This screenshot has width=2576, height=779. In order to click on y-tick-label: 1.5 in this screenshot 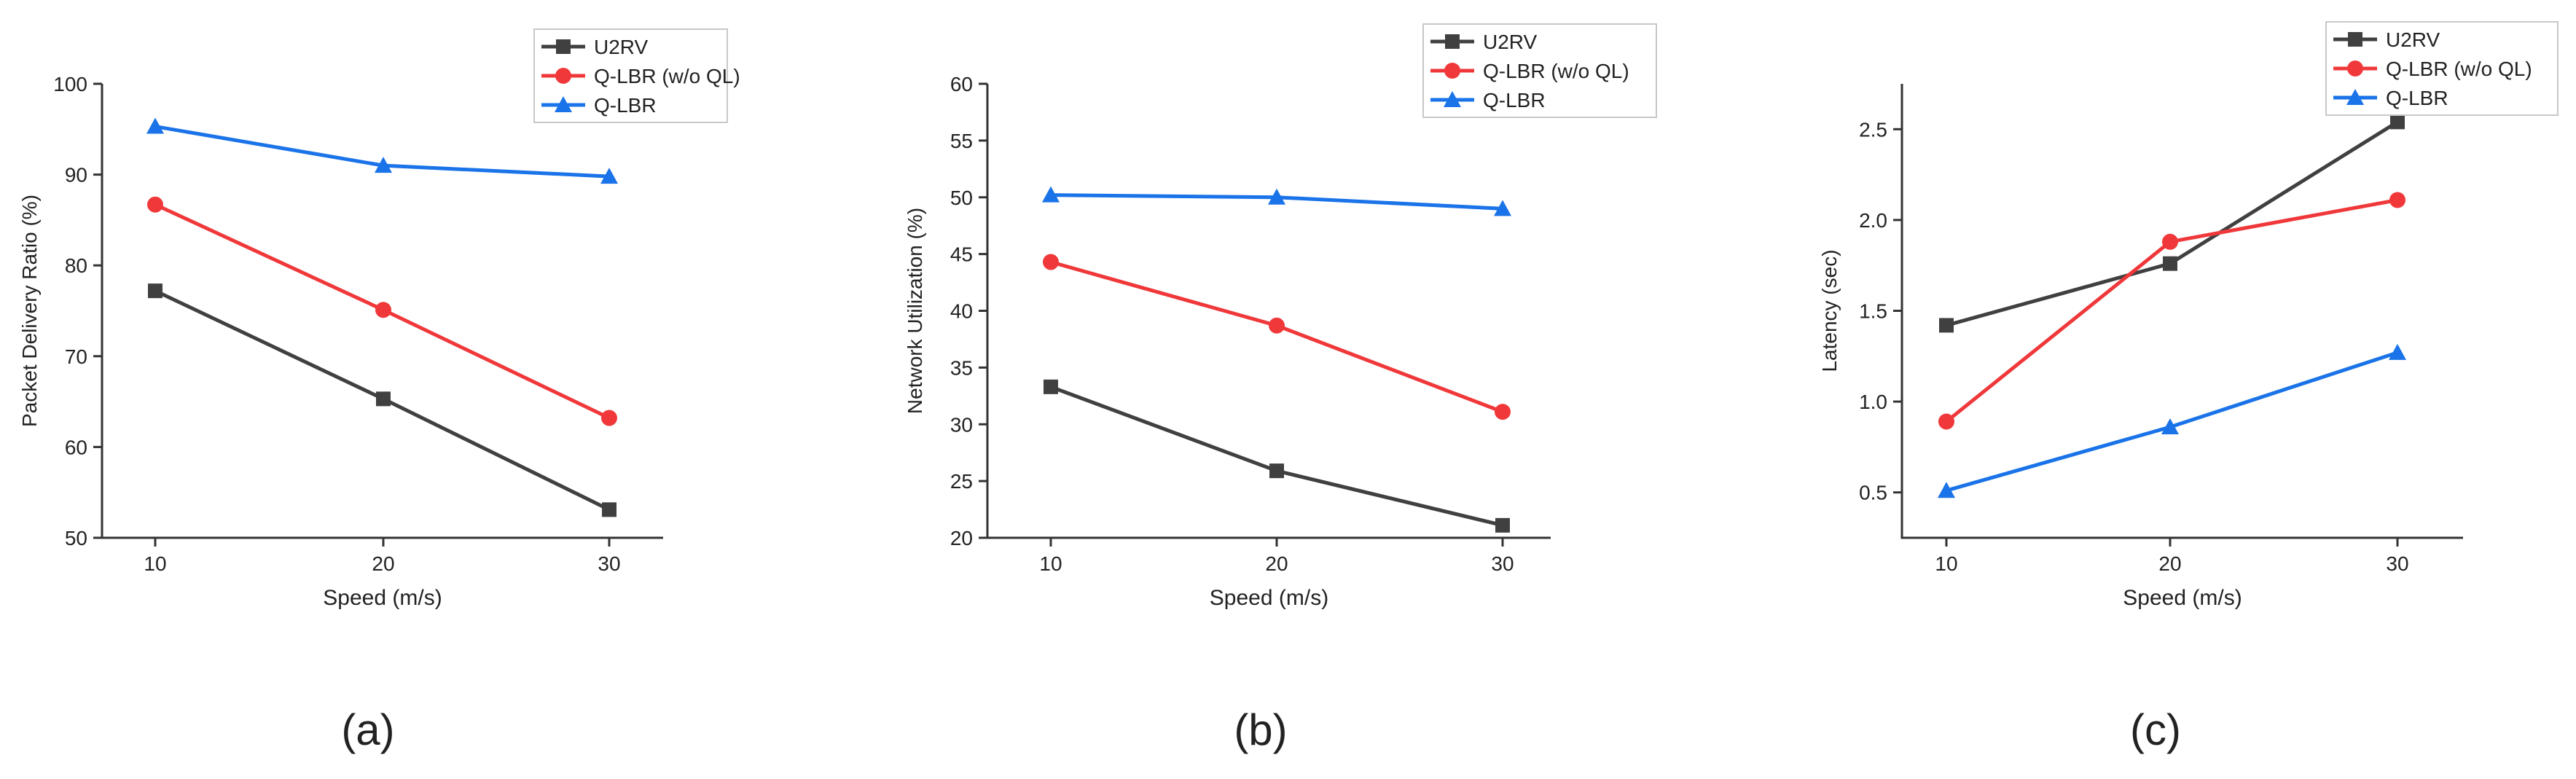, I will do `click(1873, 311)`.